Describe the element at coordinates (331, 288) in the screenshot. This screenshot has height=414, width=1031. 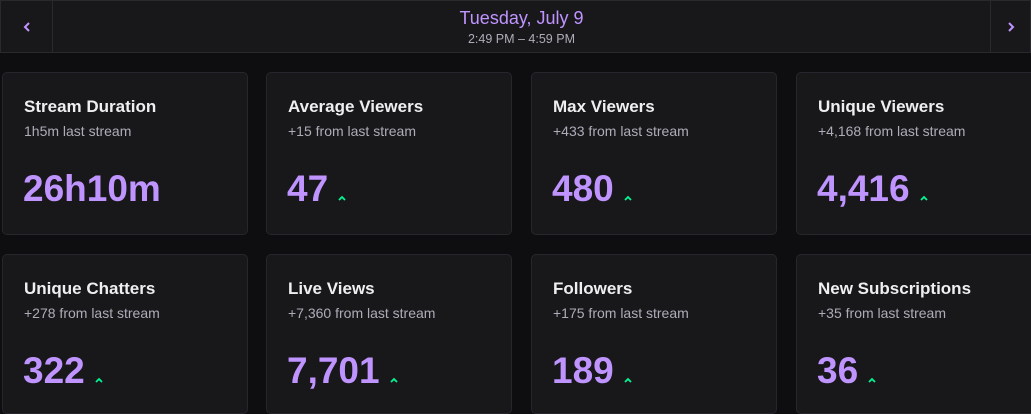
I see `stat-title: Live Views` at that location.